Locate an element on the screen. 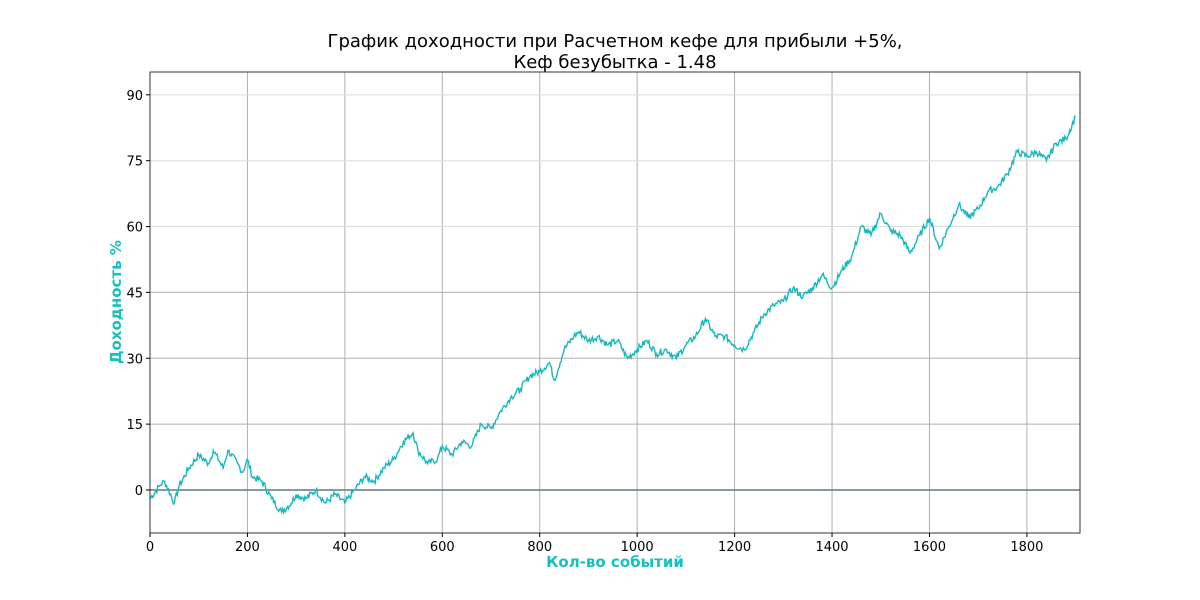 The height and width of the screenshot is (600, 1200). x-tick-label: 1000 is located at coordinates (637, 547).